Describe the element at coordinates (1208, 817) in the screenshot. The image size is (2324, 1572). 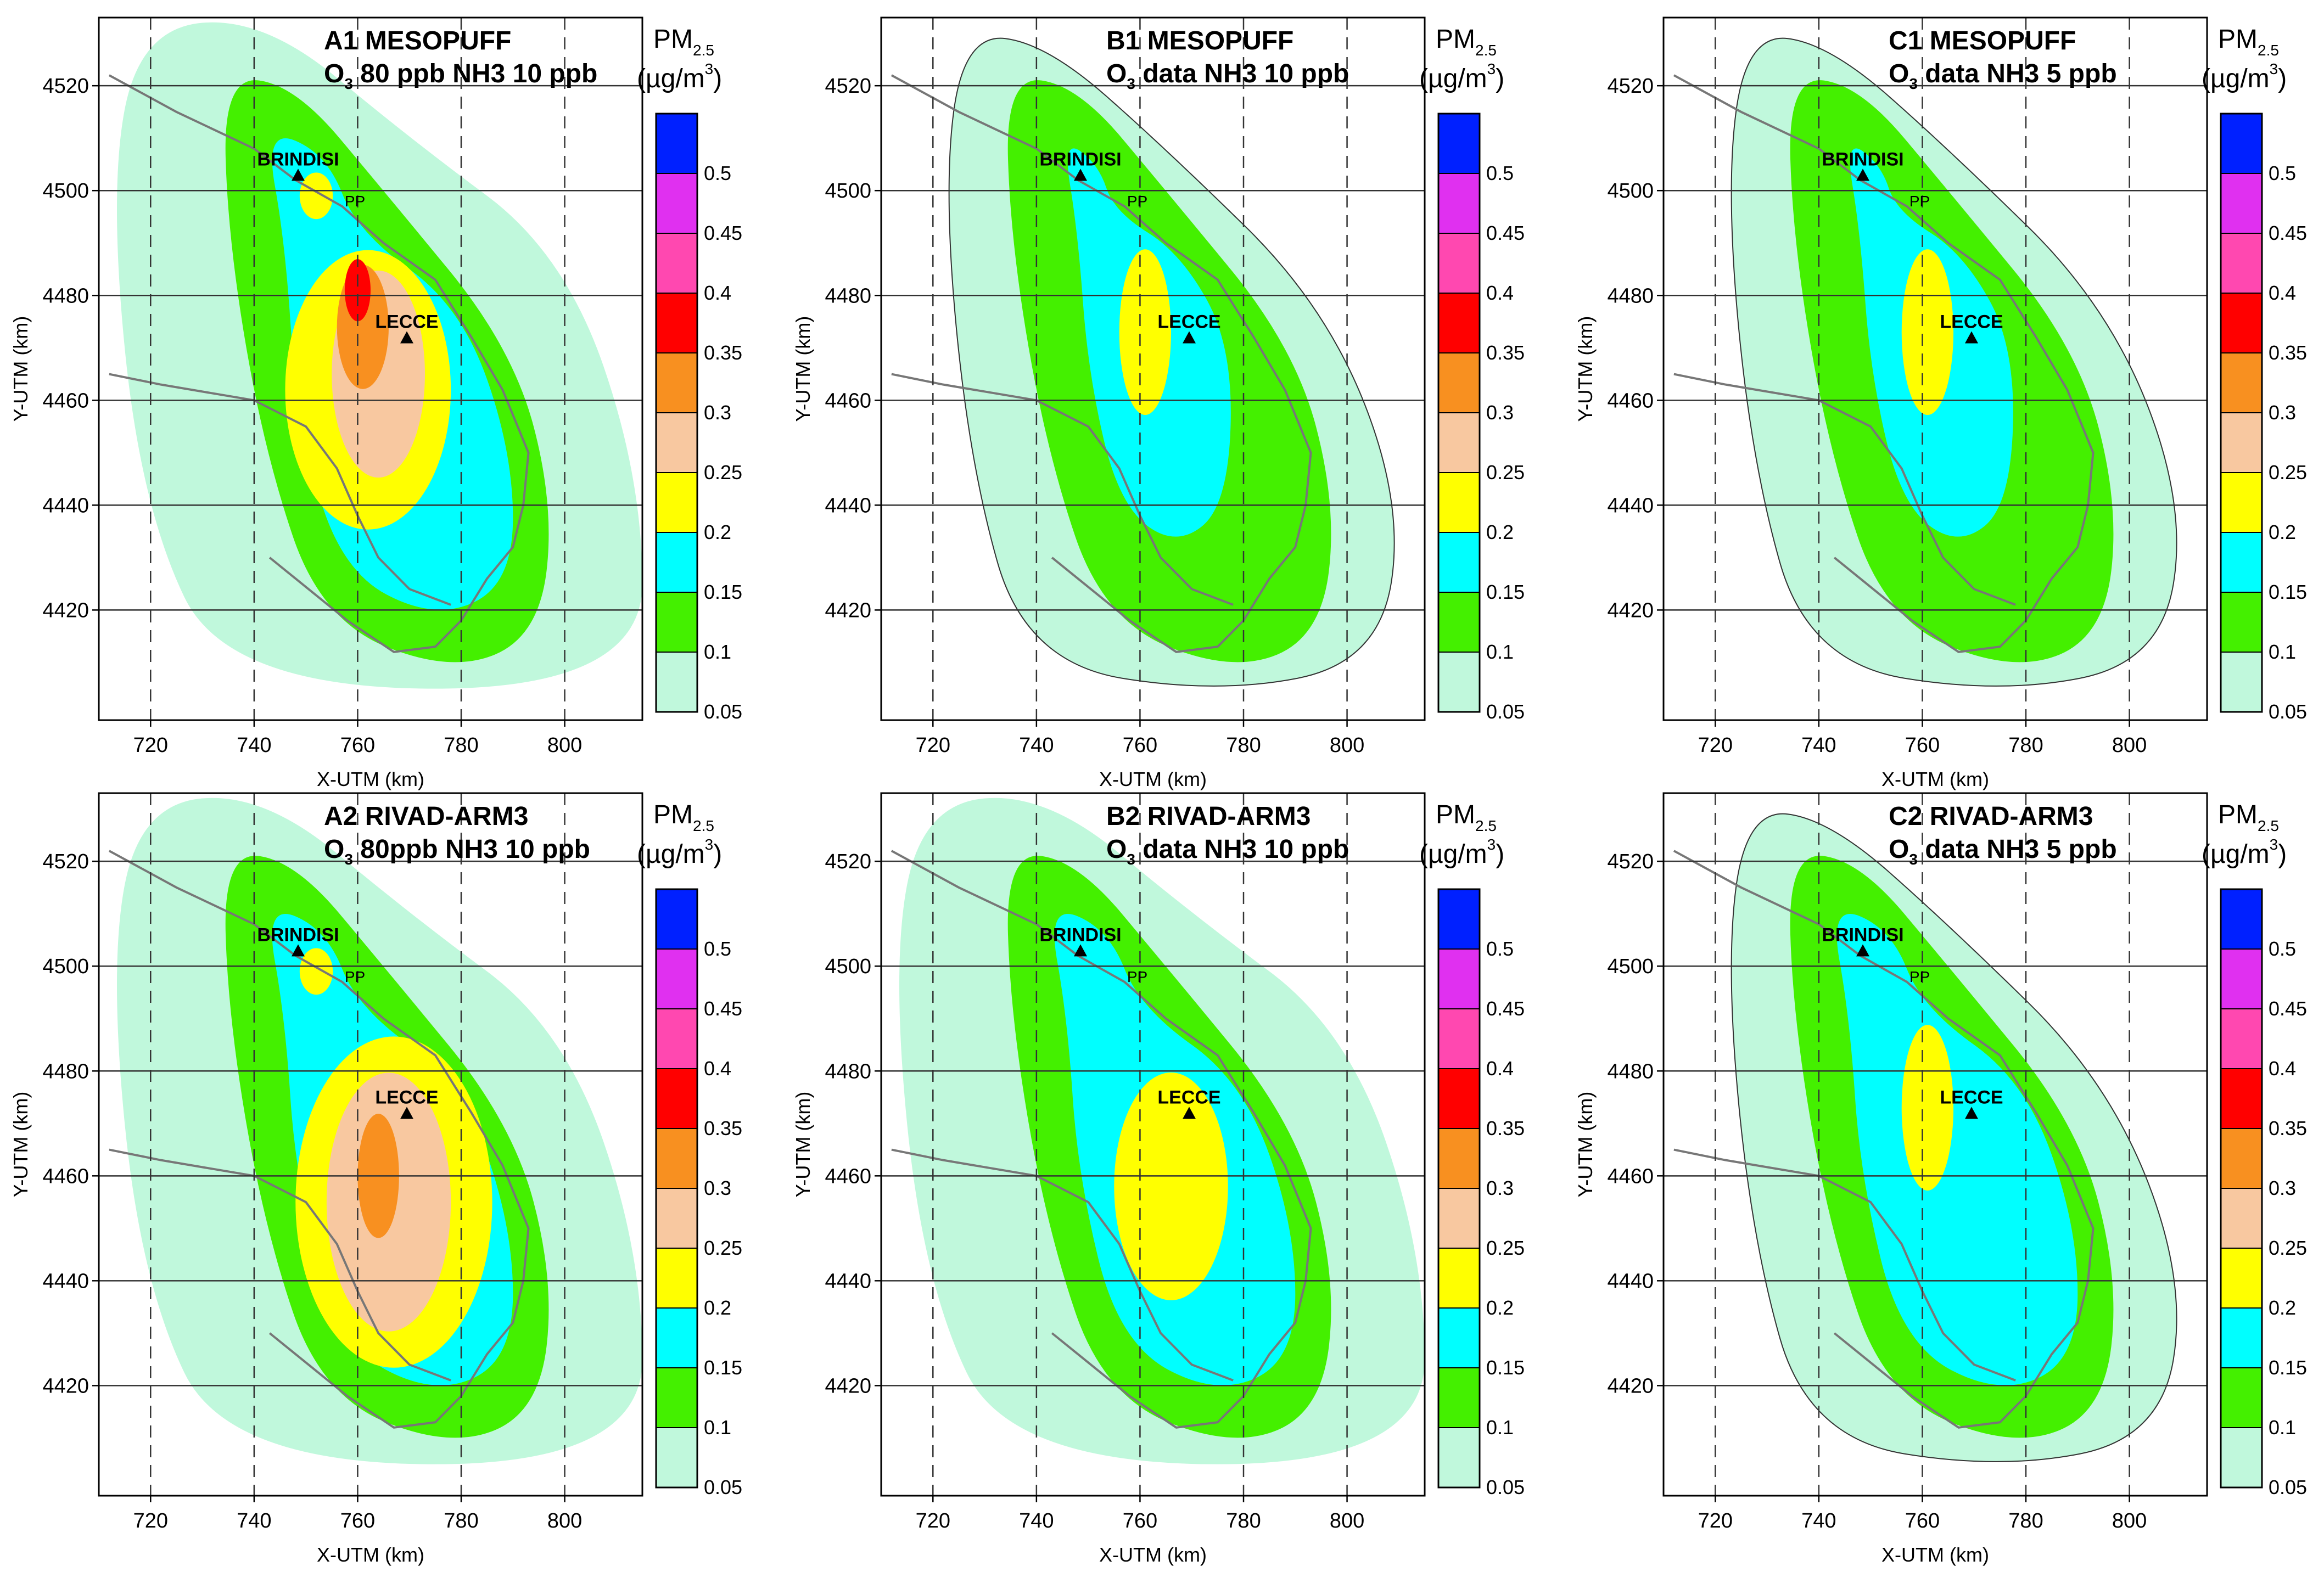
I see `panel-title: B2 RIVAD-ARM3` at that location.